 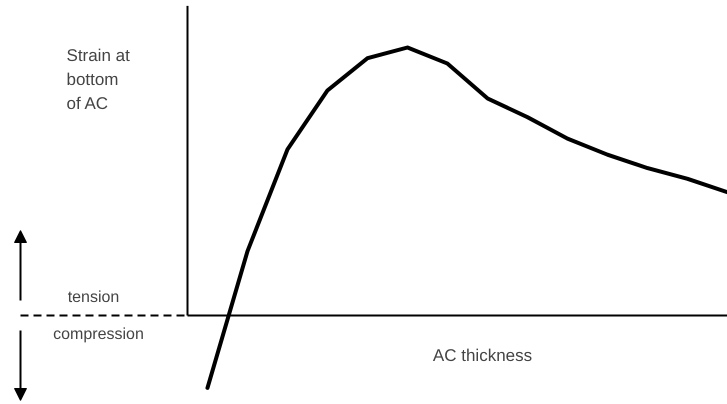 I want to click on x-axis-title: AC thickness, so click(x=482, y=355).